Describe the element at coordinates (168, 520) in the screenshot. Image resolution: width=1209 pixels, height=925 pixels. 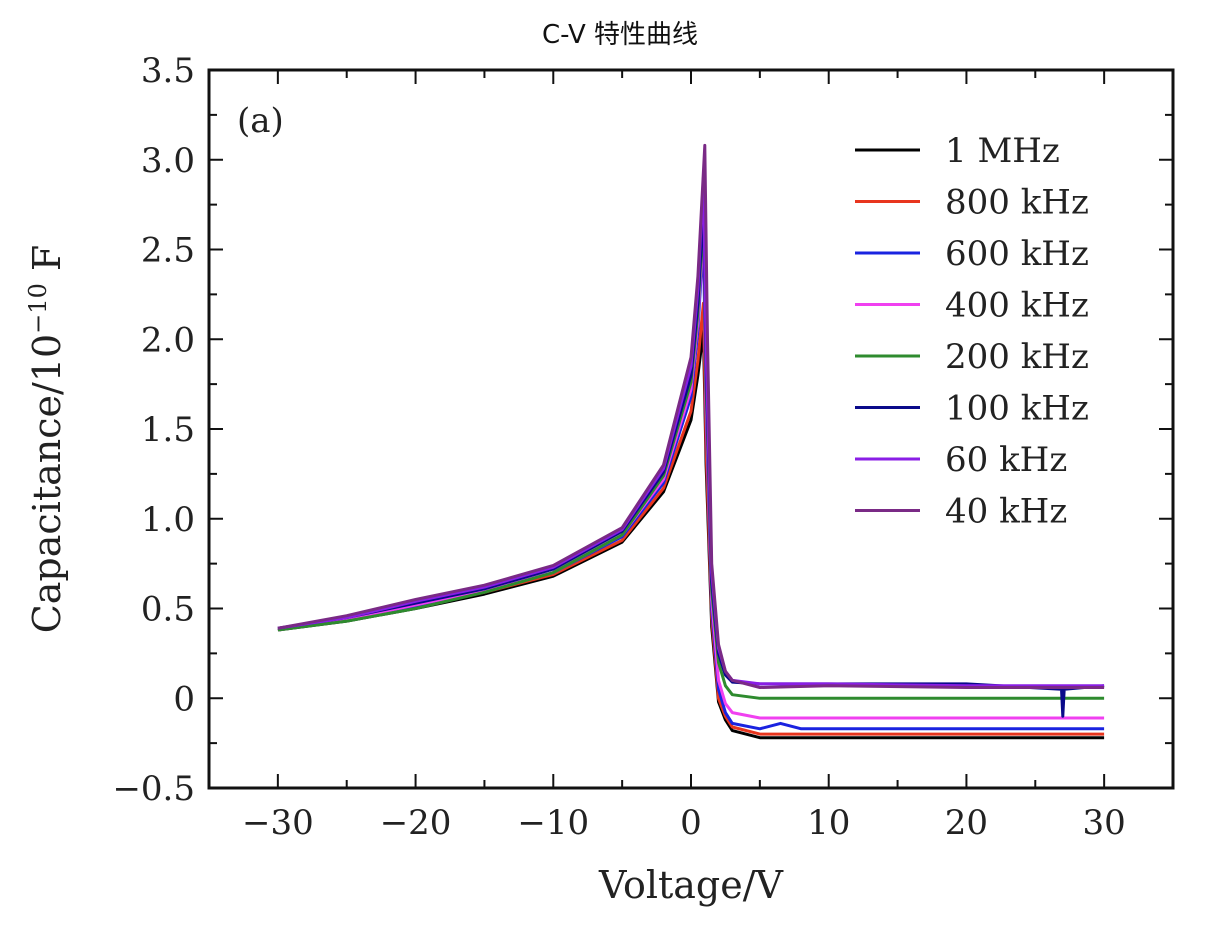
I see `y-tick-label: 1.0` at that location.